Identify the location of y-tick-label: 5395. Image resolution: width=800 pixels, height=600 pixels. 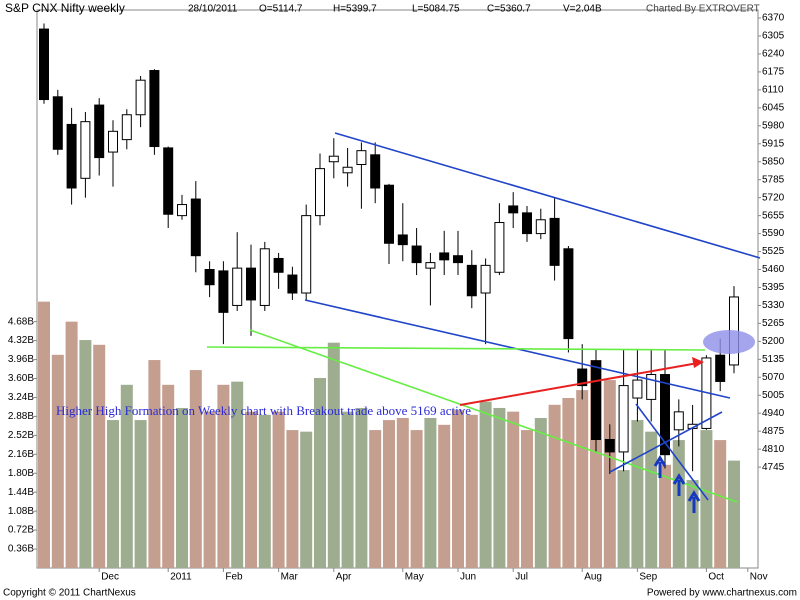
(773, 287).